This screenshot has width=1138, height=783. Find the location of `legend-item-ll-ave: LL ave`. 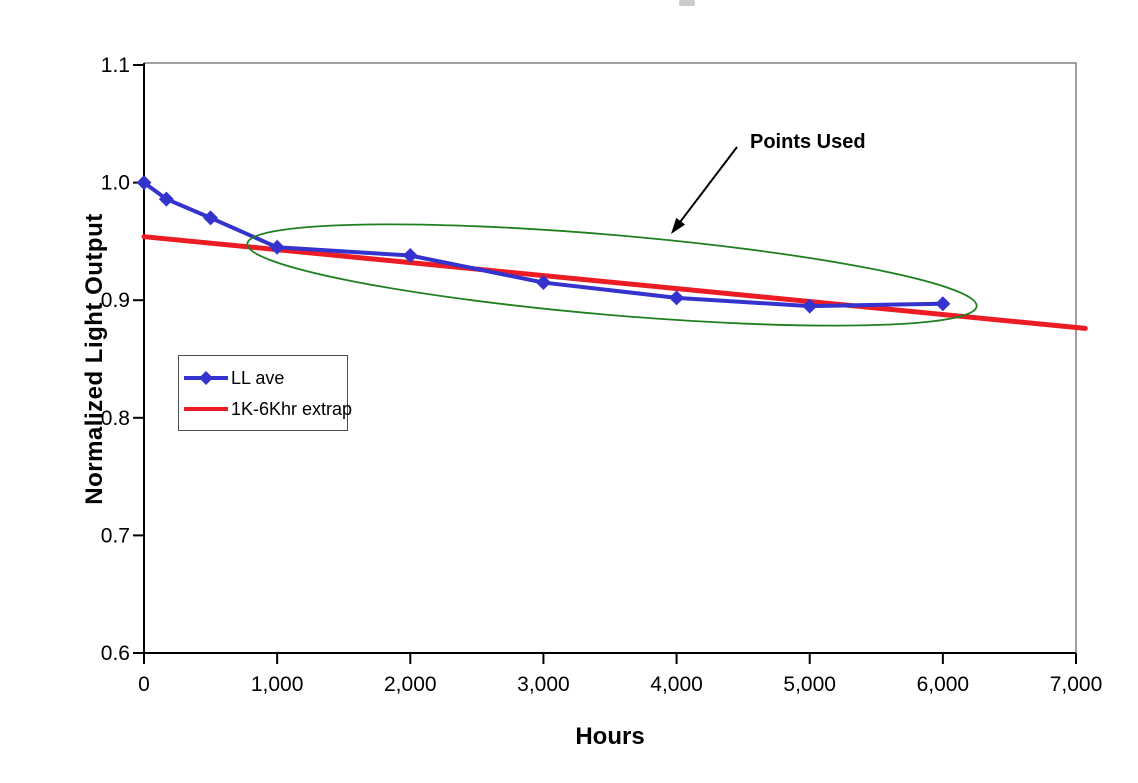

legend-item-ll-ave: LL ave is located at coordinates (263, 378).